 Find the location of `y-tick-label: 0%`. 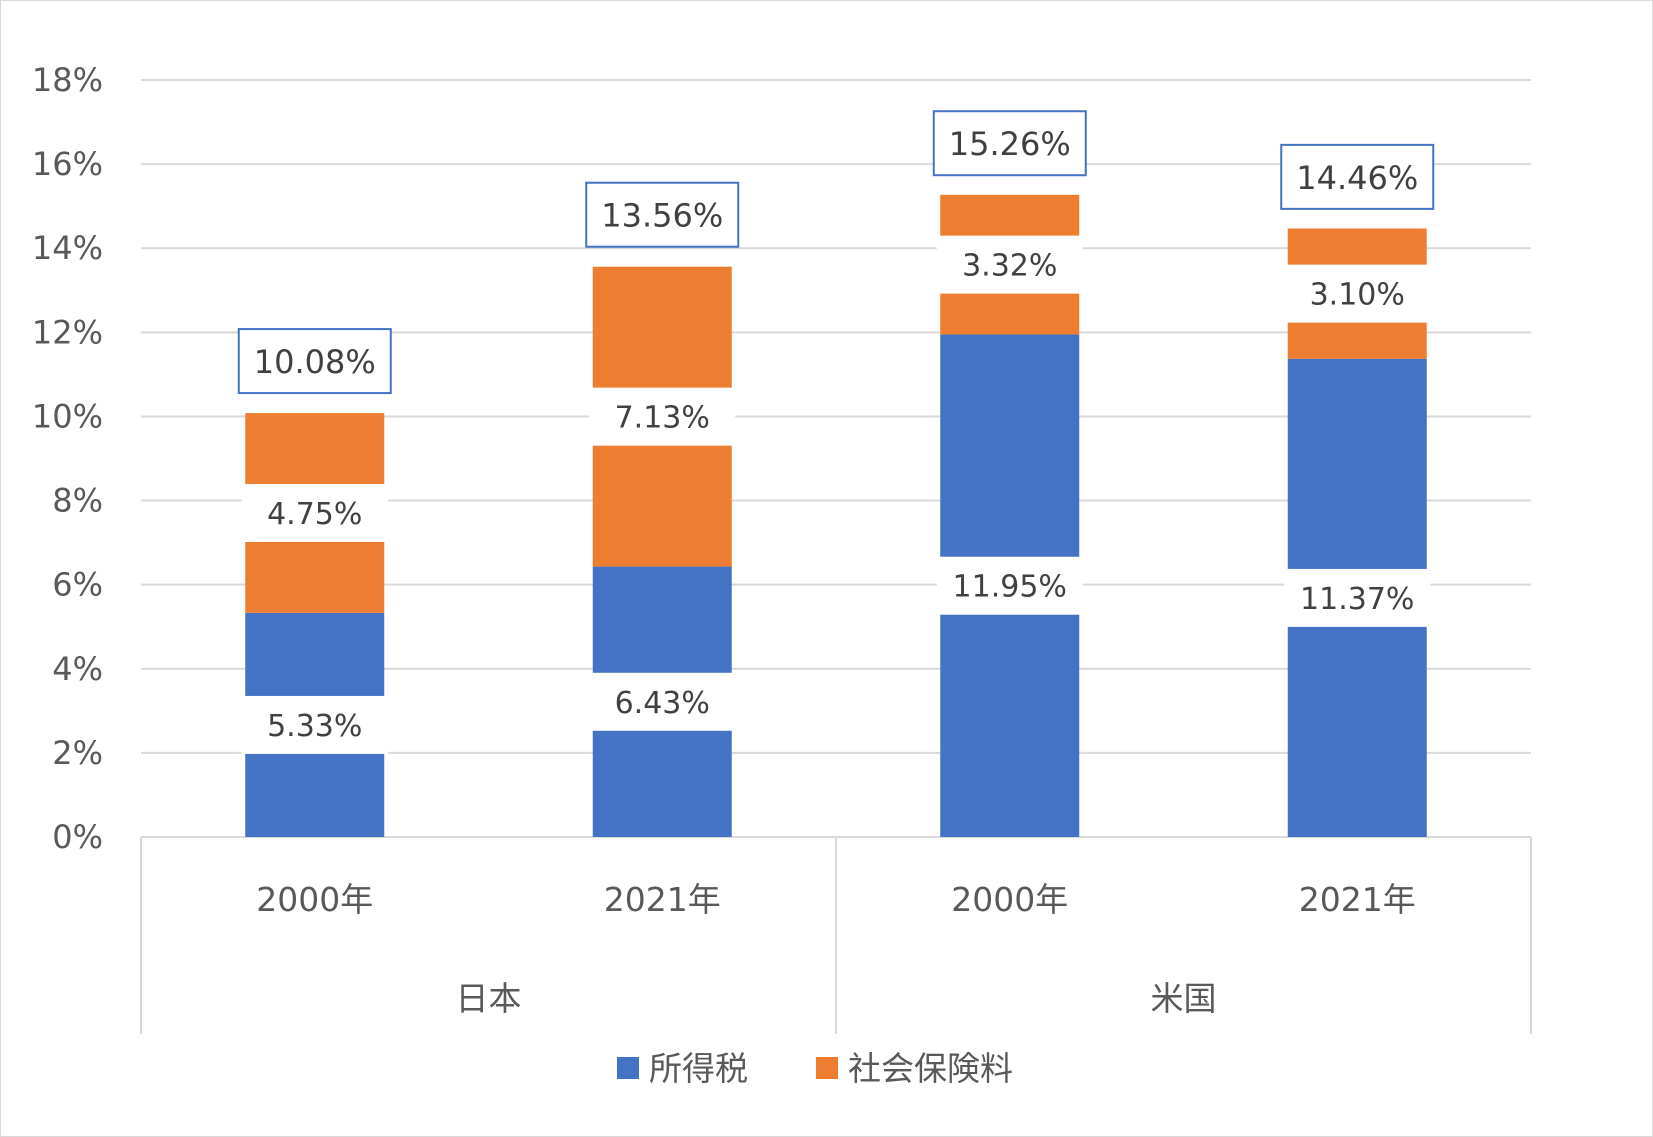

y-tick-label: 0% is located at coordinates (77, 837).